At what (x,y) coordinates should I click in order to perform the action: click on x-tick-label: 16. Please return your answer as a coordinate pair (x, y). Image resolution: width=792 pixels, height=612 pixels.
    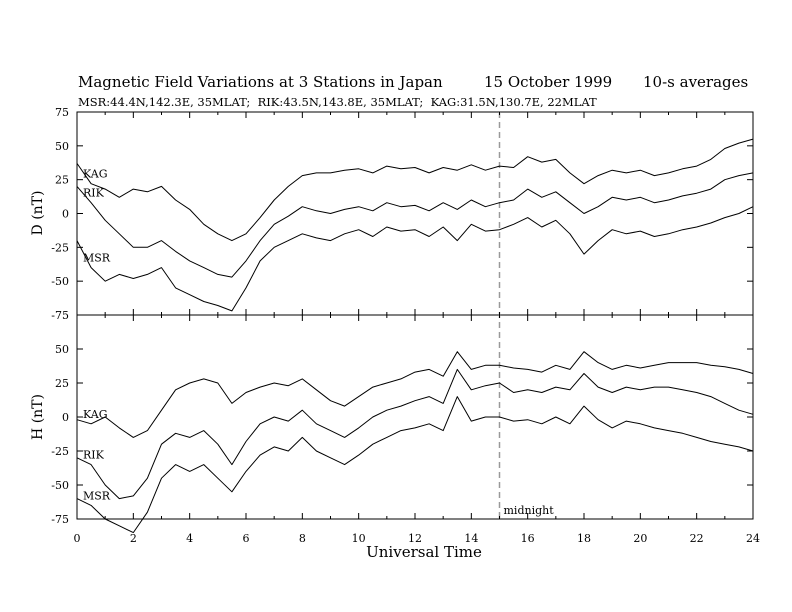
    Looking at the image, I should click on (528, 538).